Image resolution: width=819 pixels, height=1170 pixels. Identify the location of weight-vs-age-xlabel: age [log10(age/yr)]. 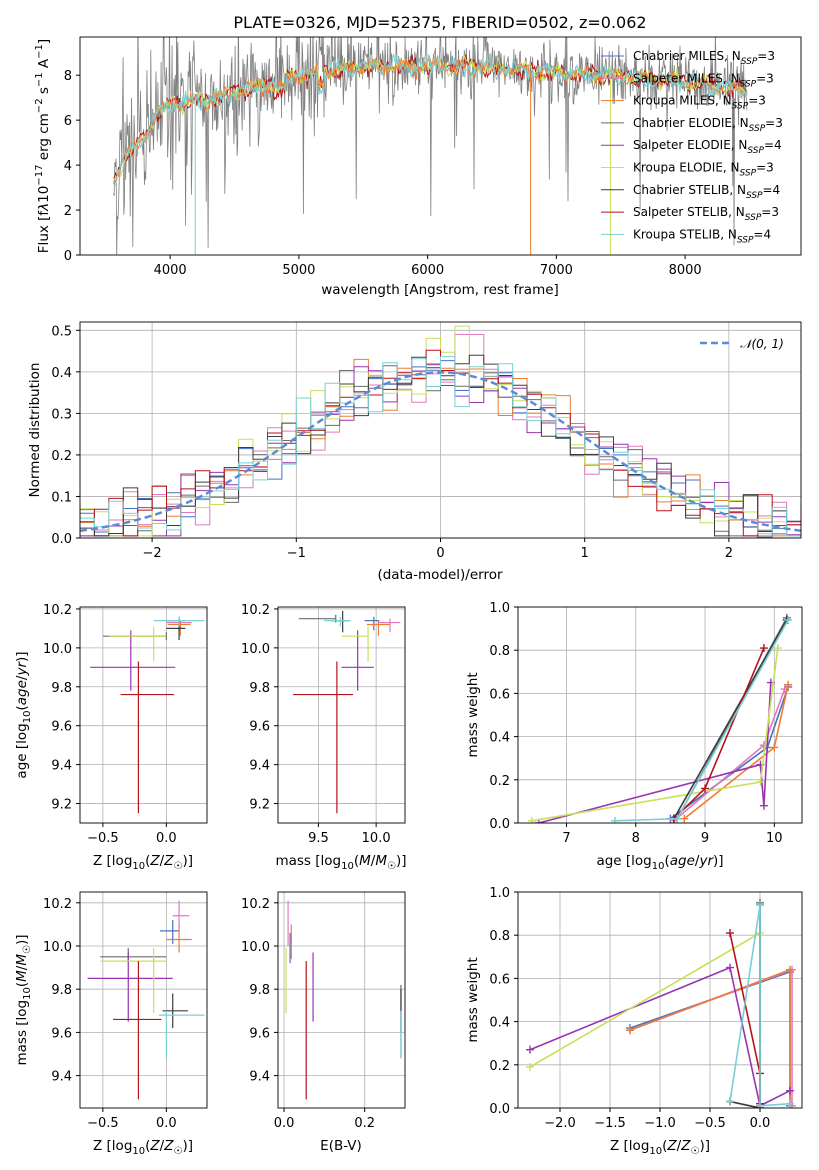
(659, 862).